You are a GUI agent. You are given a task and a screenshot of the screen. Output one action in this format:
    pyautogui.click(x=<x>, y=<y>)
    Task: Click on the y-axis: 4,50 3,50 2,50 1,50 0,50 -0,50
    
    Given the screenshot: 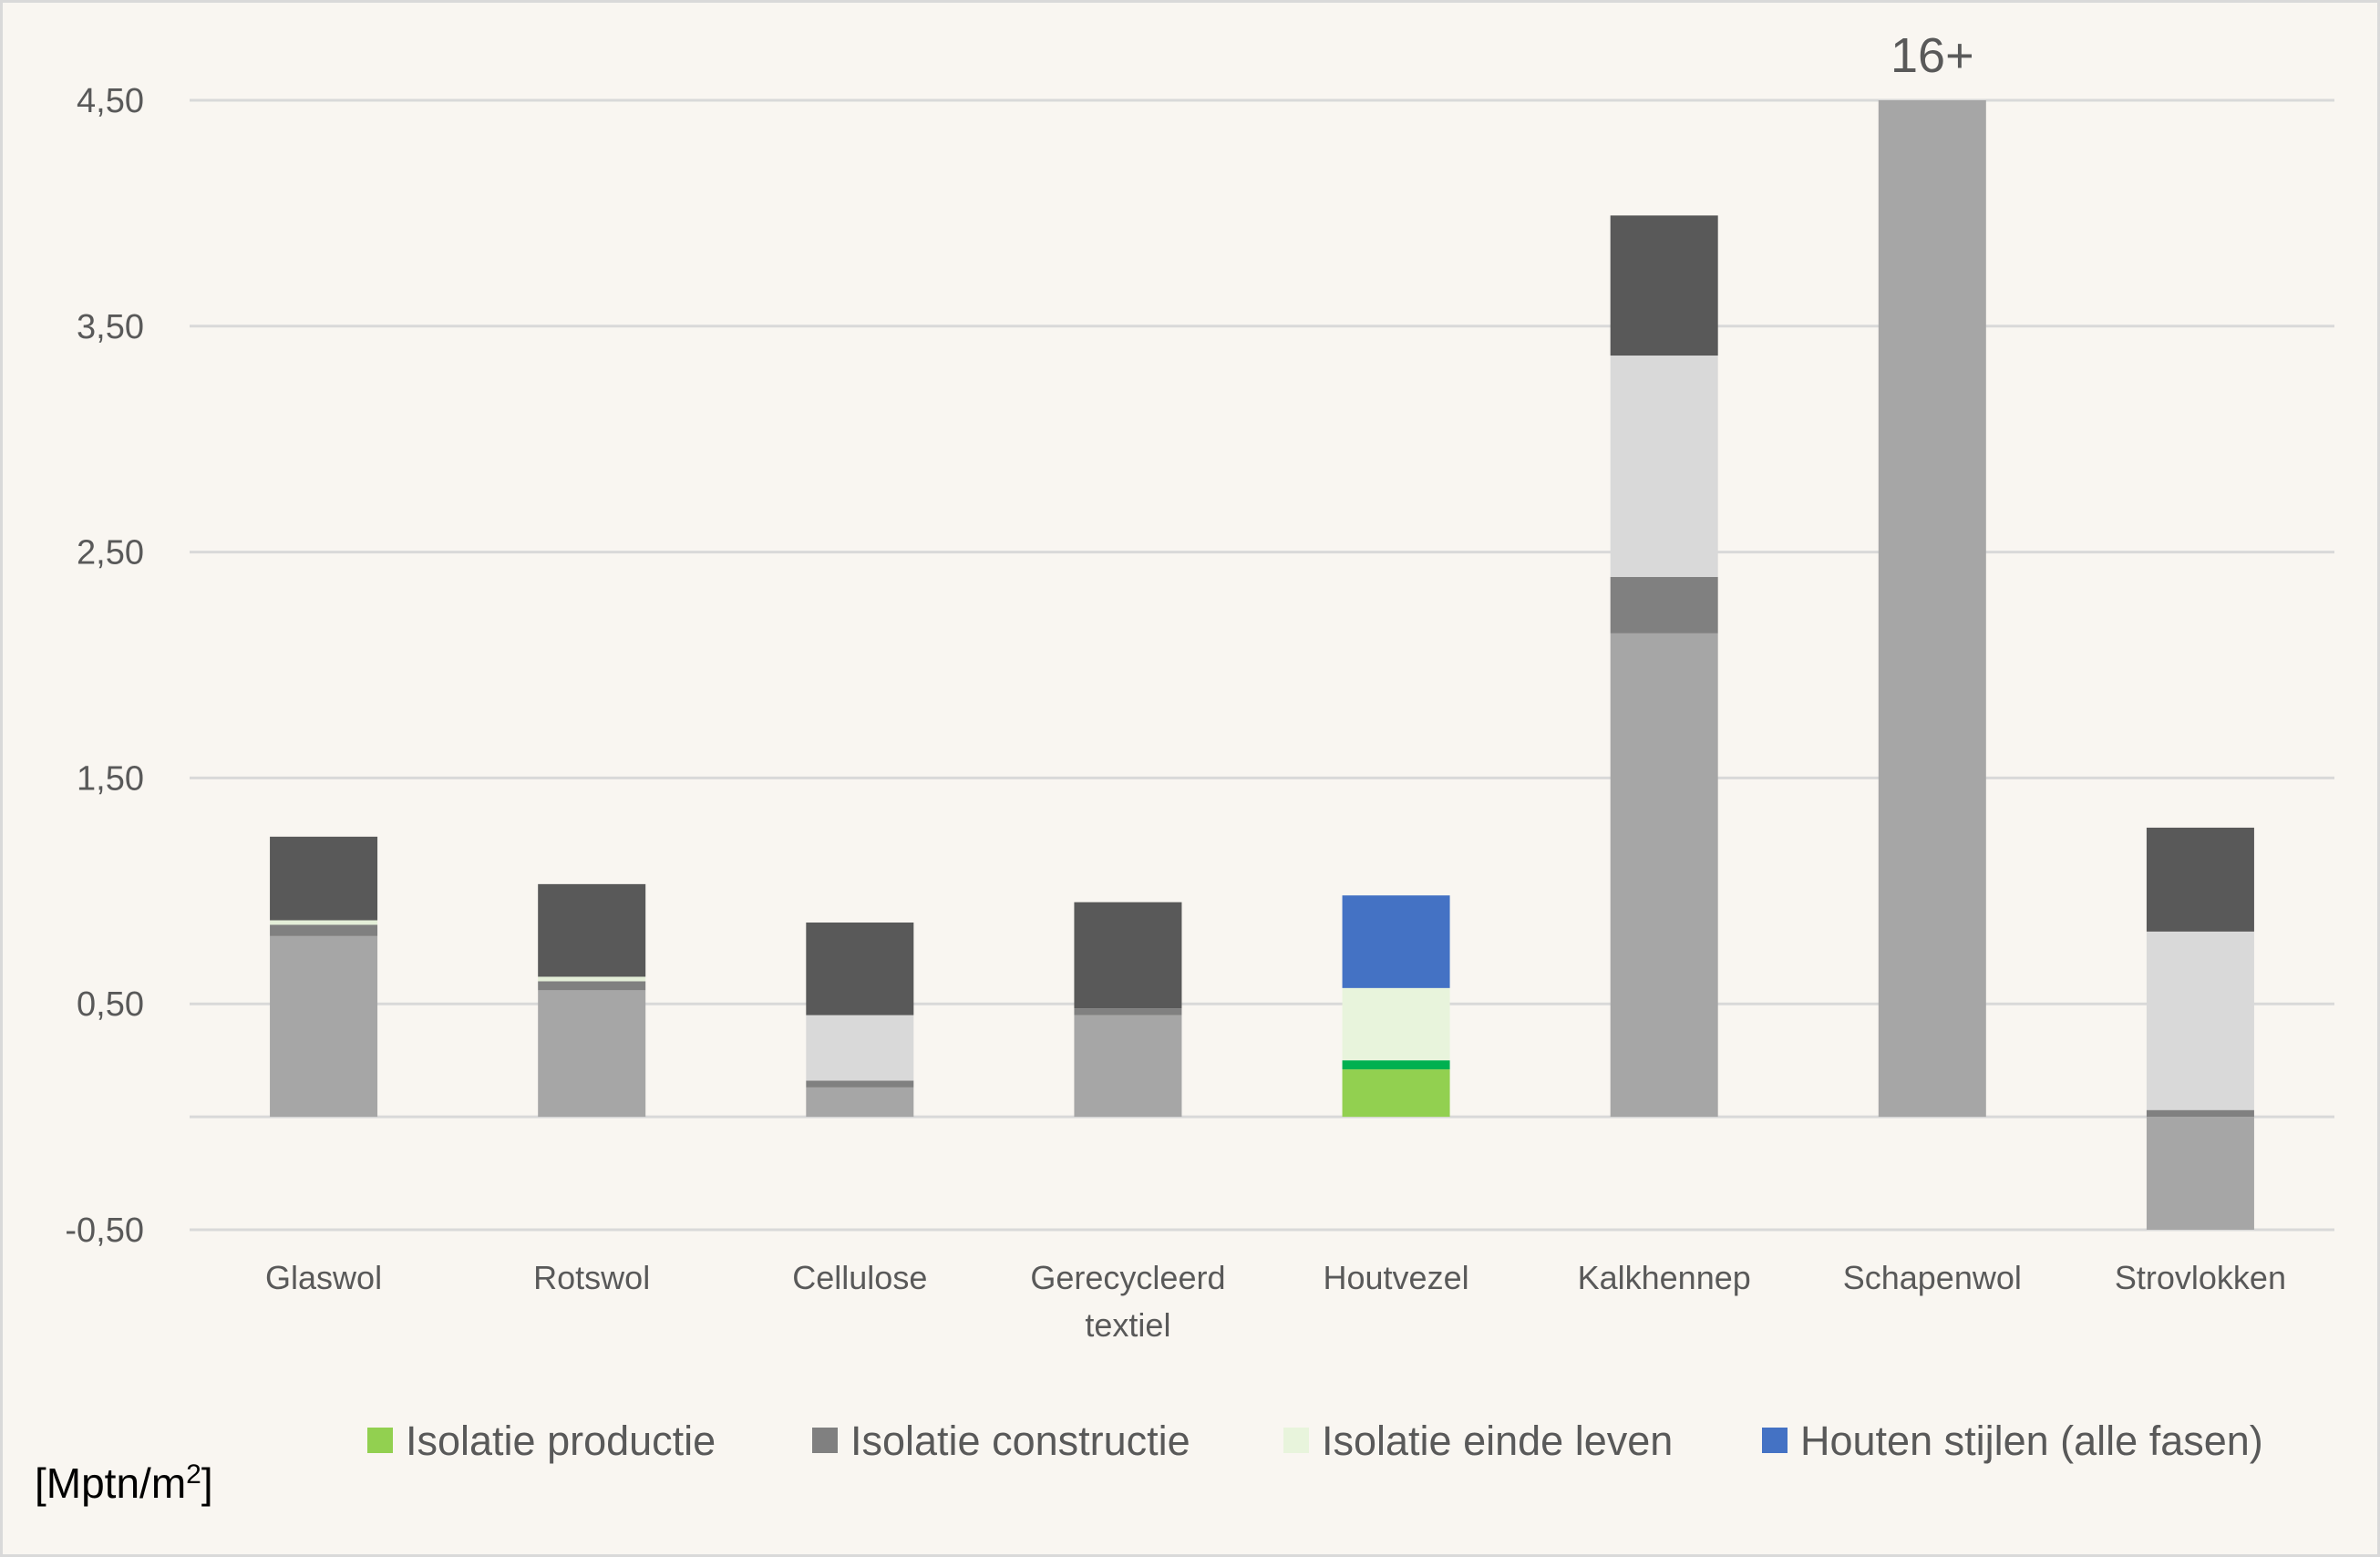 What is the action you would take?
    pyautogui.click(x=105, y=666)
    